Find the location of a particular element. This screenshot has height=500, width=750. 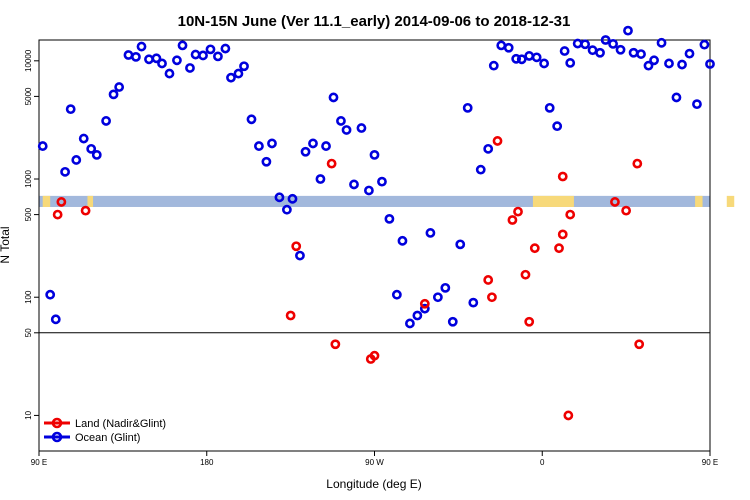

land-ocean-band is located at coordinates (387, 201).